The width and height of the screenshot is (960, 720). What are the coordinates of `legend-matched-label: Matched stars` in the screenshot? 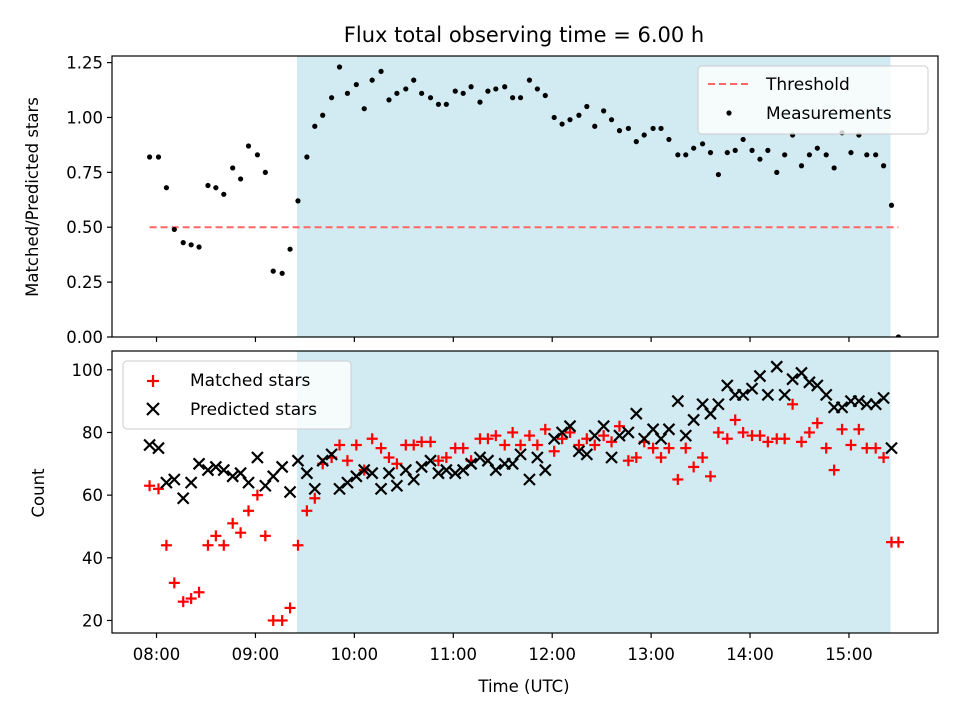 It's located at (250, 381).